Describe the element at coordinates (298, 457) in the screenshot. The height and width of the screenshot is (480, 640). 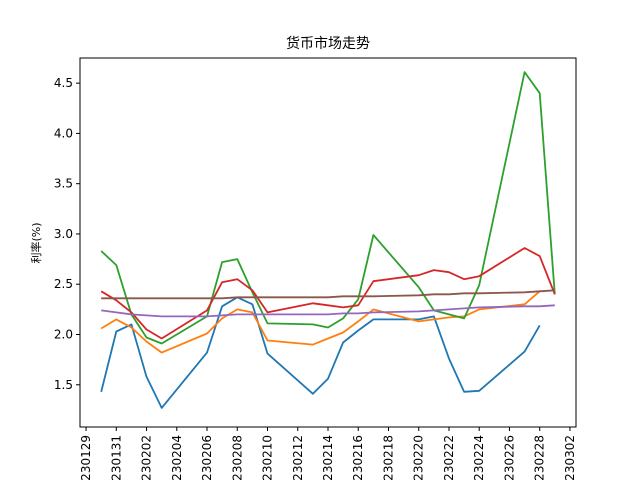
I see `x-tick-label: 230212` at that location.